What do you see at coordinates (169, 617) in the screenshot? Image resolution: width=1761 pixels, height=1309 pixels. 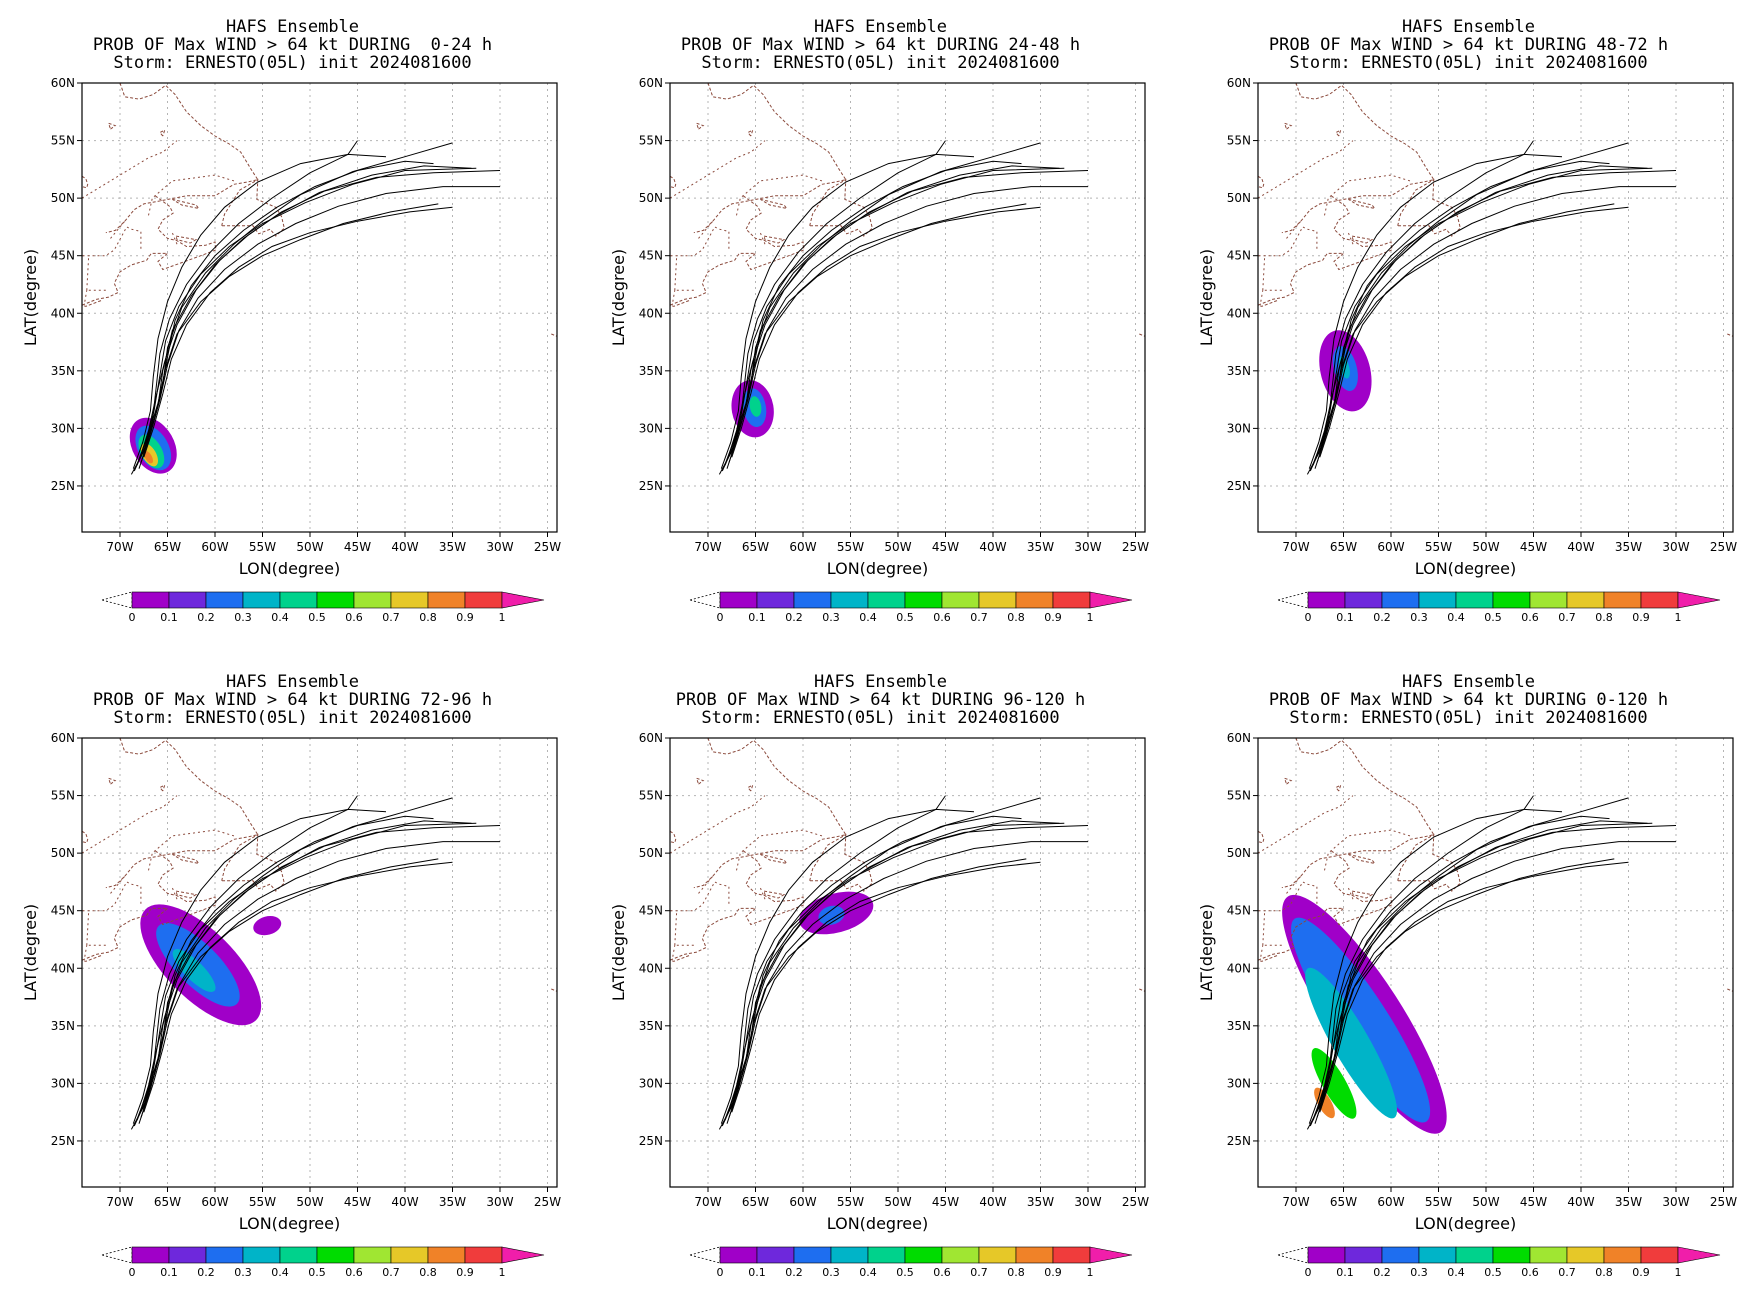 I see `colorbar-tick-label: 0.1` at bounding box center [169, 617].